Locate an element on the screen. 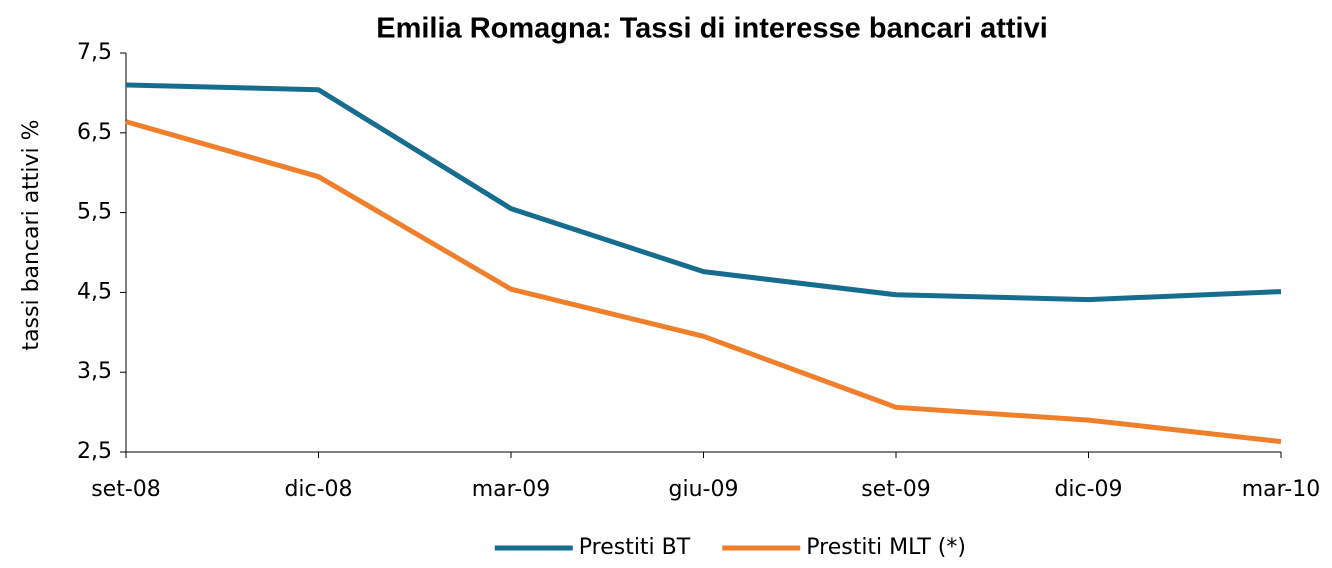 The height and width of the screenshot is (568, 1332). y-tick-label: 3,5 is located at coordinates (94, 371).